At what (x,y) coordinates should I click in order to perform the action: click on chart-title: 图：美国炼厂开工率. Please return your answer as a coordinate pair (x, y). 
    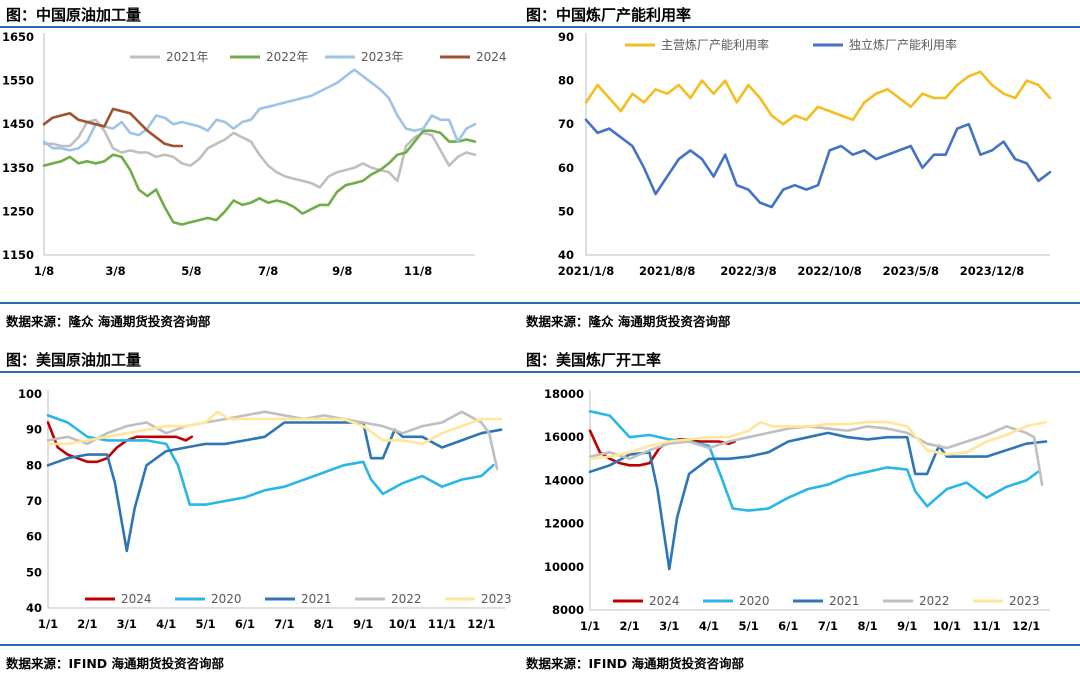
    Looking at the image, I should click on (594, 360).